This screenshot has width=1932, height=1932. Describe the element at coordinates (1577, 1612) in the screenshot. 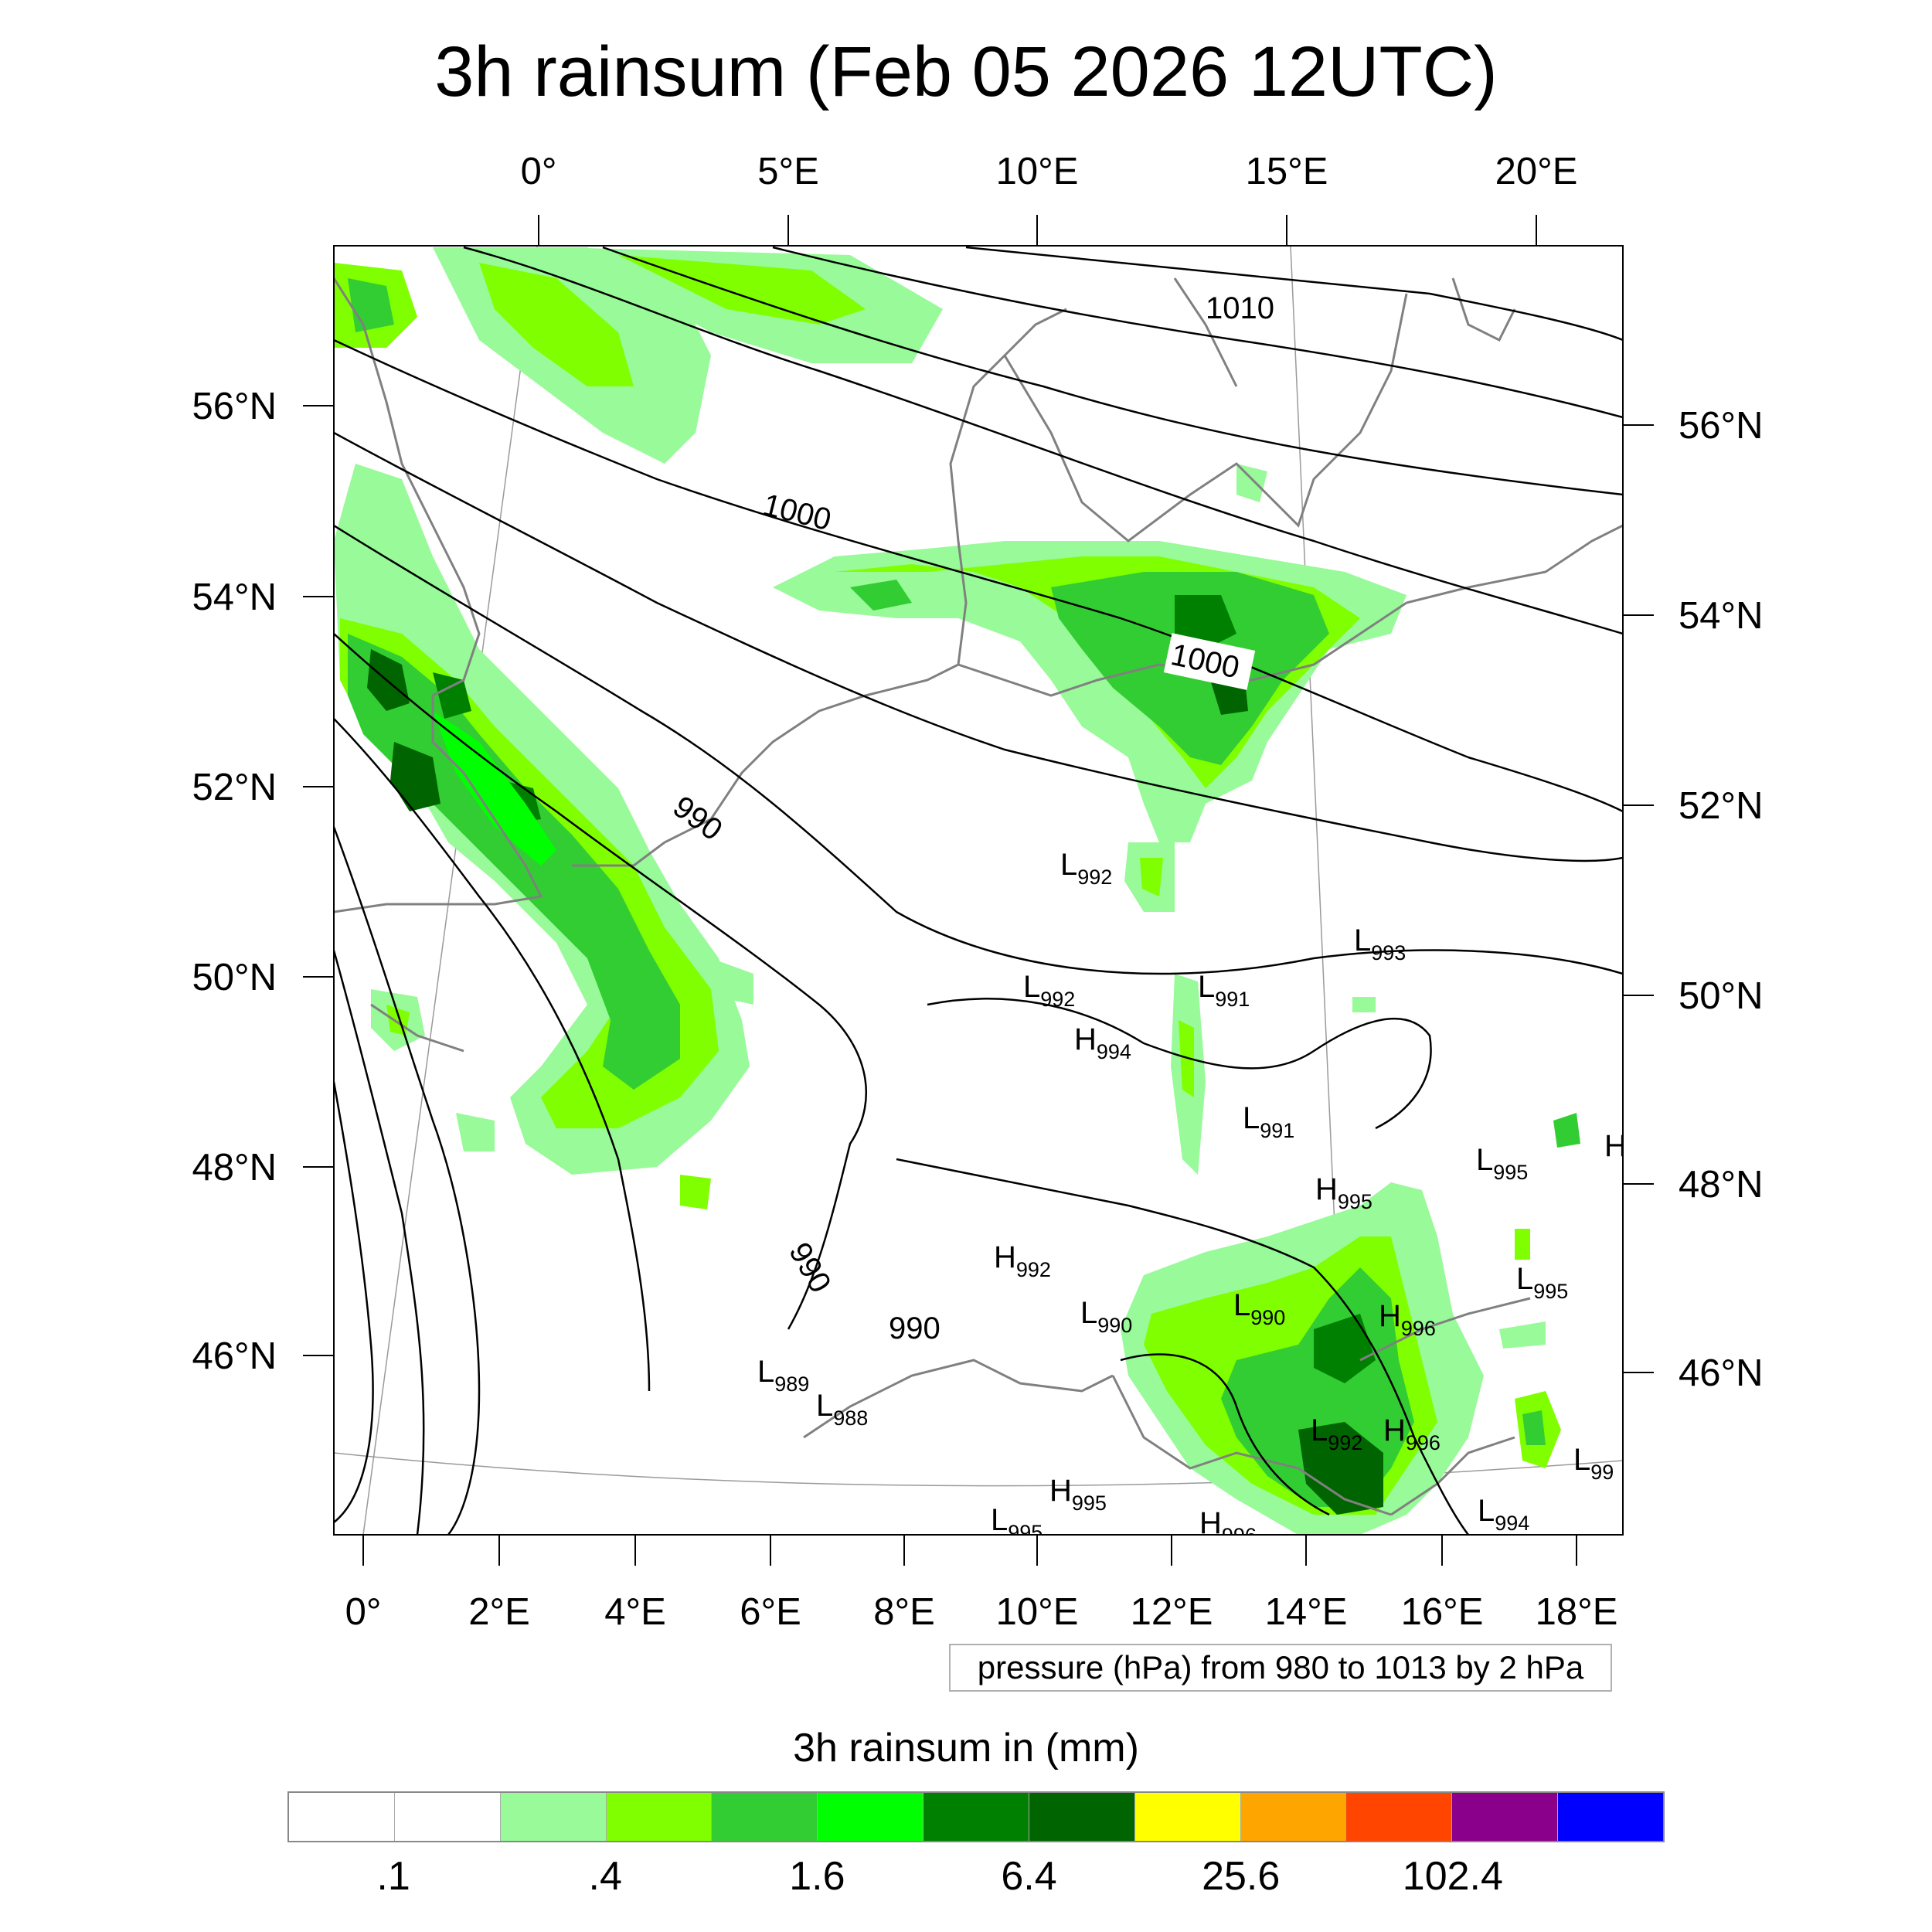

I see `bottom-lon-label: 18°E` at that location.